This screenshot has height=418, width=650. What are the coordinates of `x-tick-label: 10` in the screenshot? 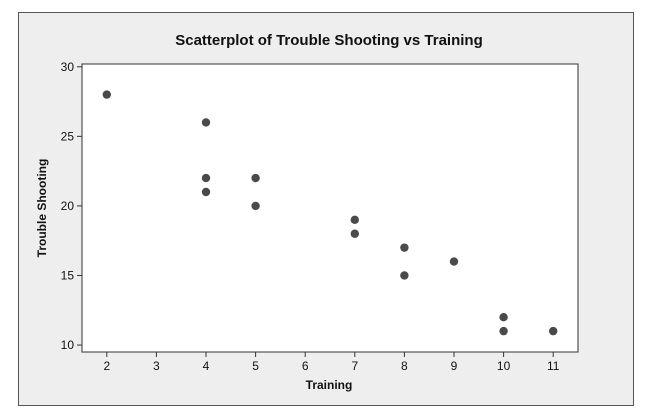 It's located at (504, 366).